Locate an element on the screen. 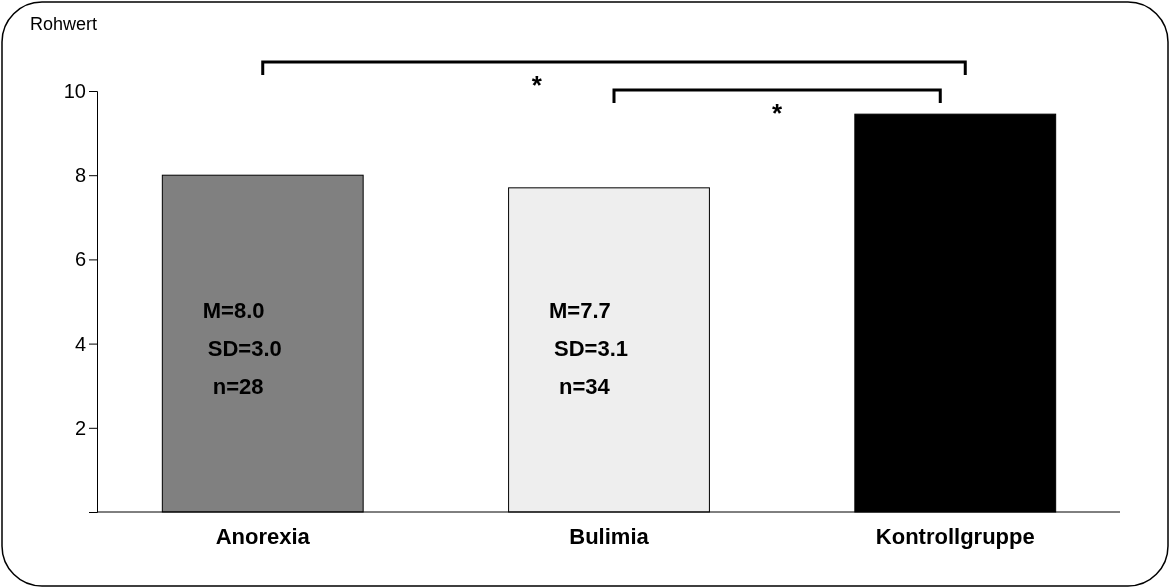 The image size is (1170, 588). annotation: M=8.0 is located at coordinates (233, 310).